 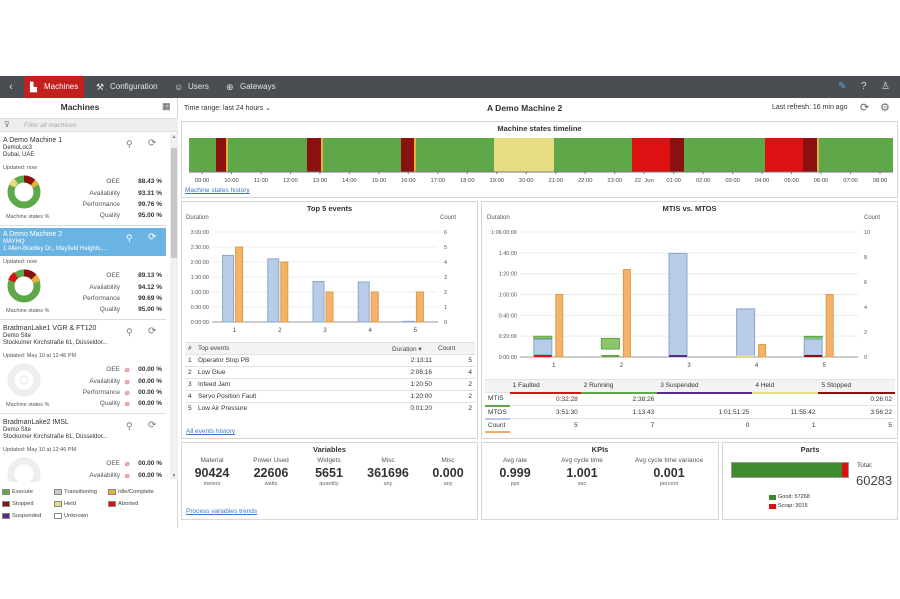 What do you see at coordinates (412, 348) in the screenshot?
I see `col-duration: Duration ▾` at bounding box center [412, 348].